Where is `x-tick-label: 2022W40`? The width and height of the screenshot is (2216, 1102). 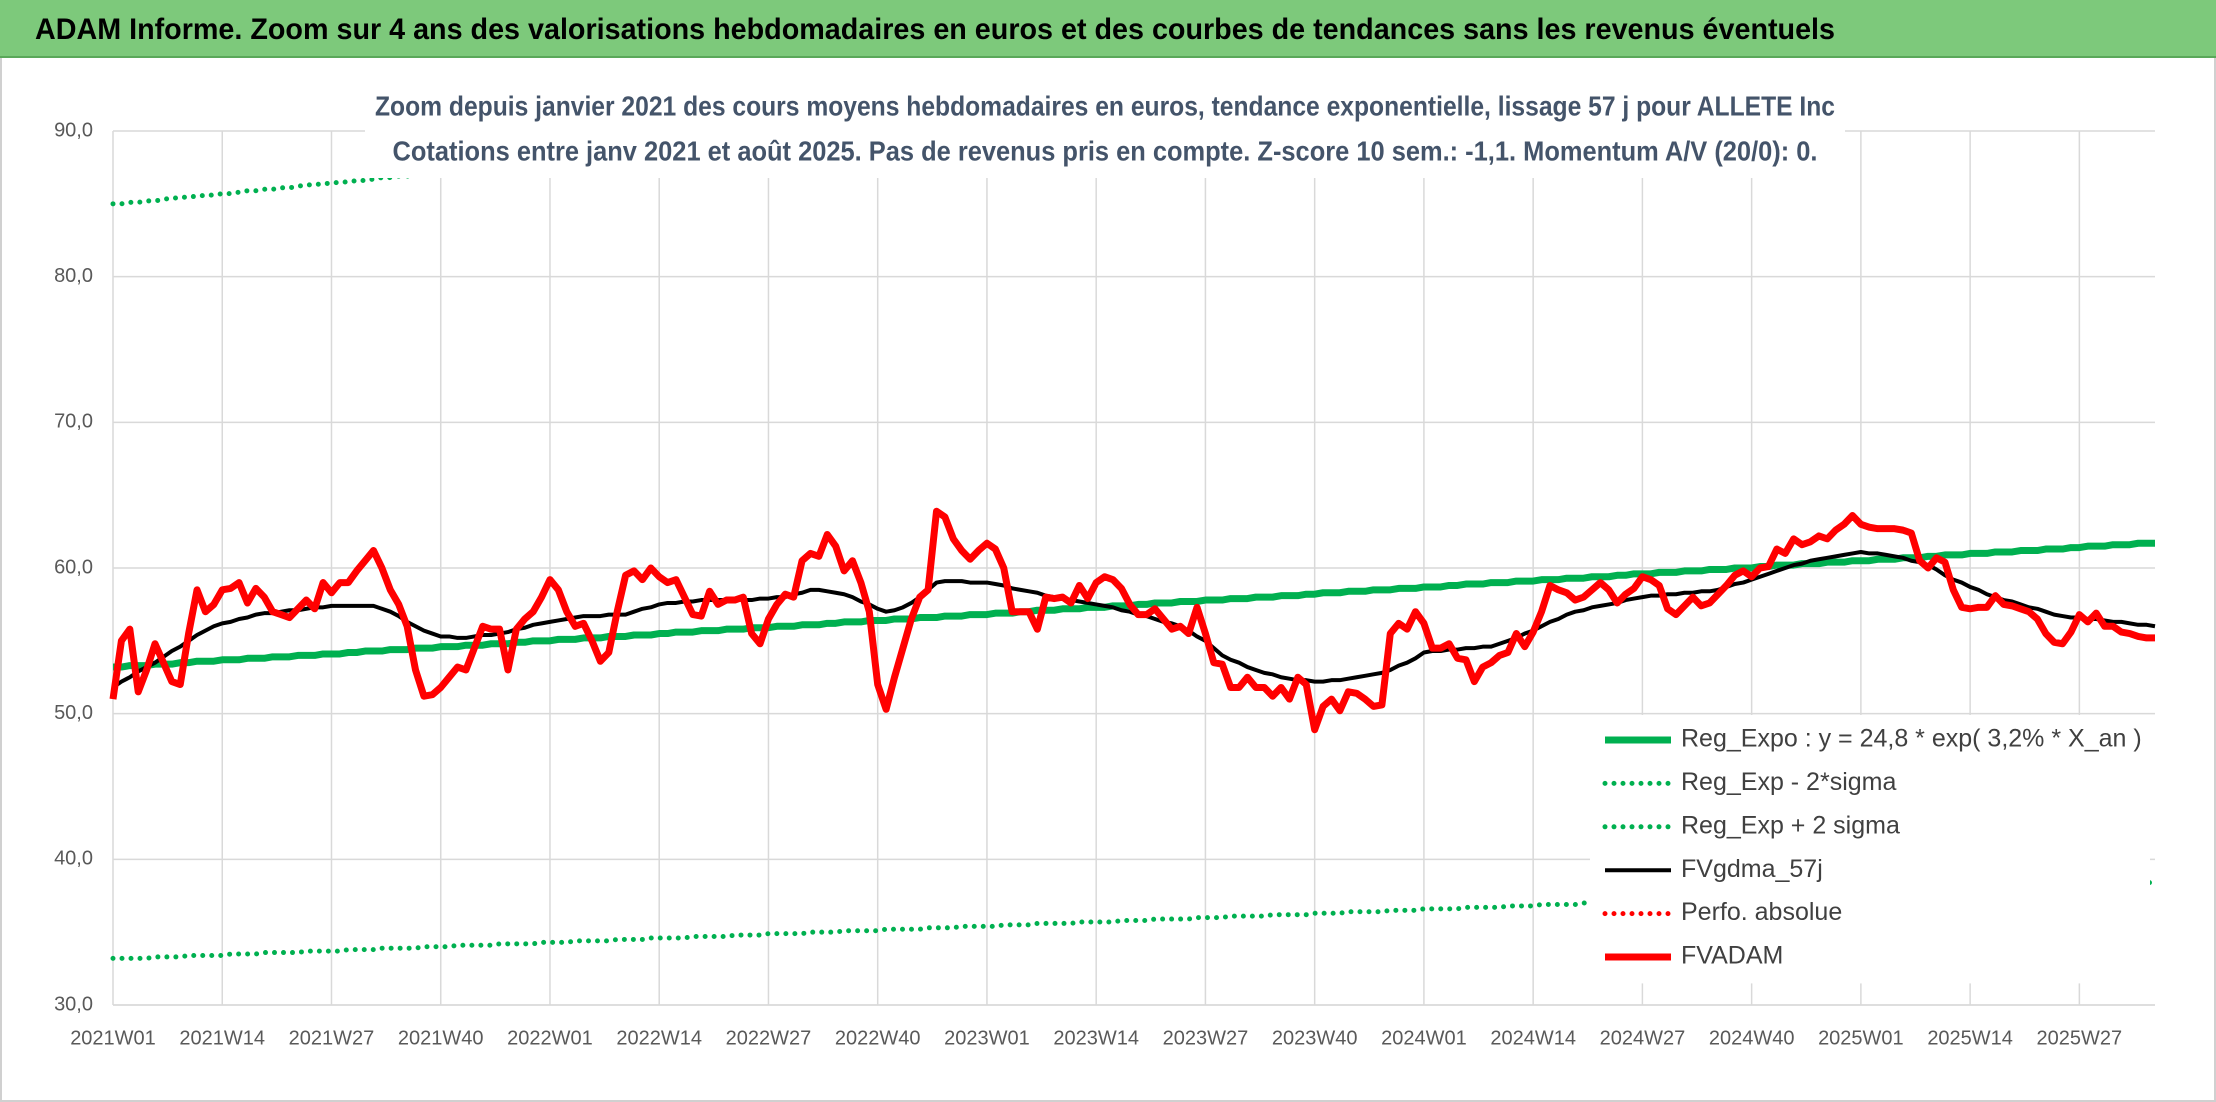 x-tick-label: 2022W40 is located at coordinates (878, 1038).